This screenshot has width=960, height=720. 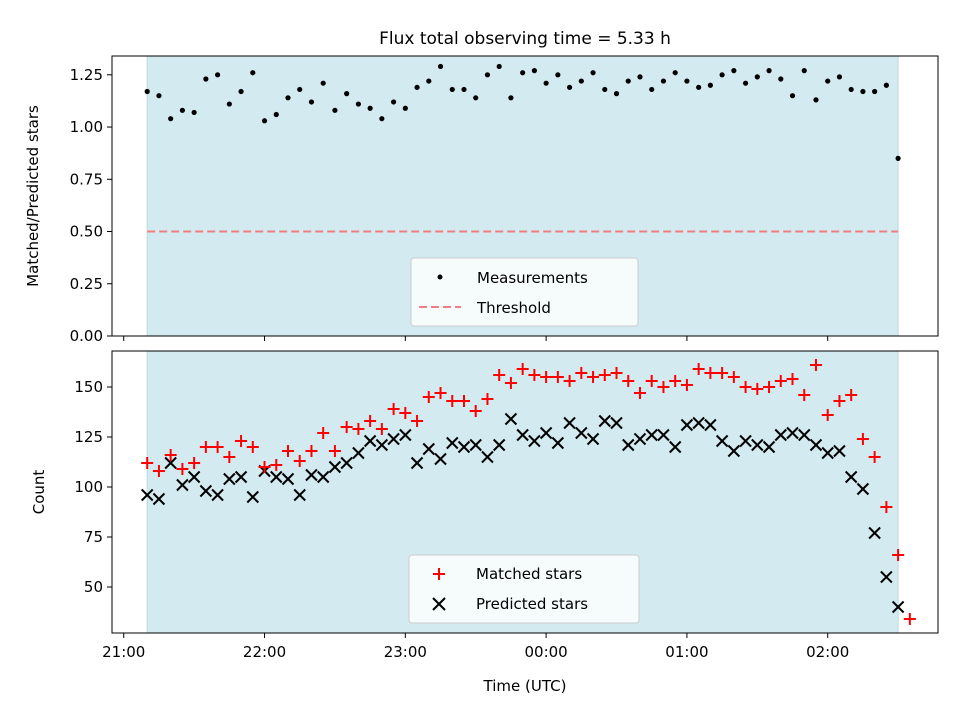 I want to click on bottom-y-tick-label: 100, so click(x=88, y=487).